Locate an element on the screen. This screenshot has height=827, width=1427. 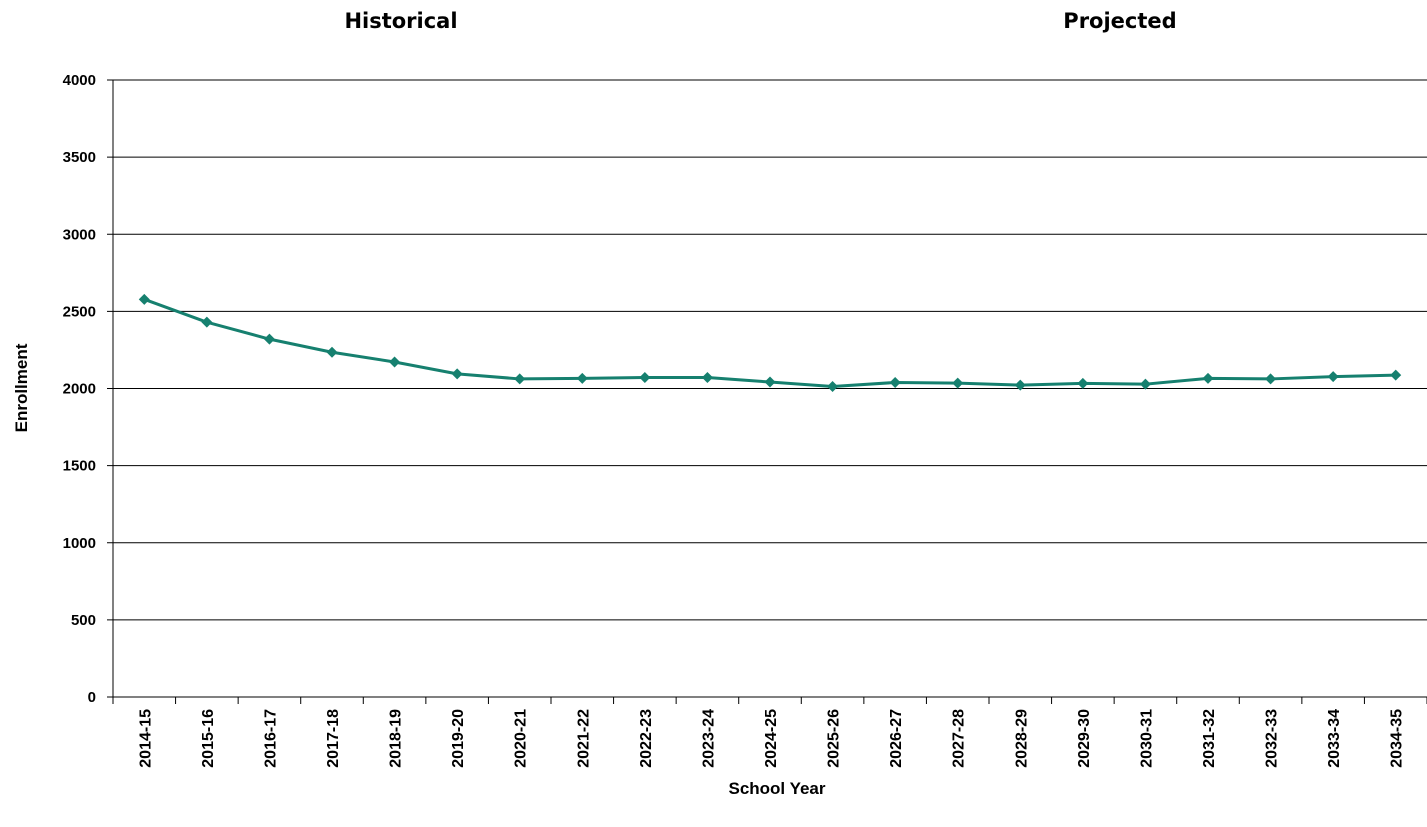
x-tick-label: 2033-34 is located at coordinates (1334, 738).